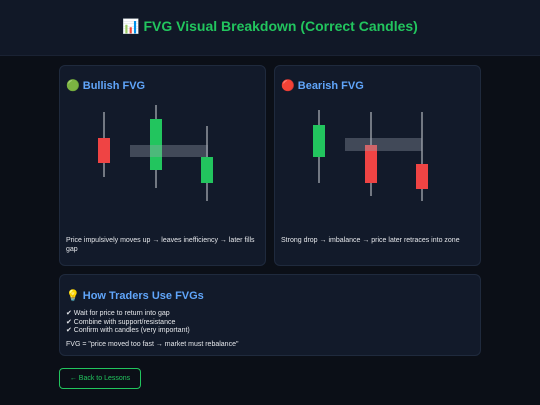 Image resolution: width=540 pixels, height=405 pixels. Describe the element at coordinates (100, 378) in the screenshot. I see `back-button: ← Back to Lessons` at that location.